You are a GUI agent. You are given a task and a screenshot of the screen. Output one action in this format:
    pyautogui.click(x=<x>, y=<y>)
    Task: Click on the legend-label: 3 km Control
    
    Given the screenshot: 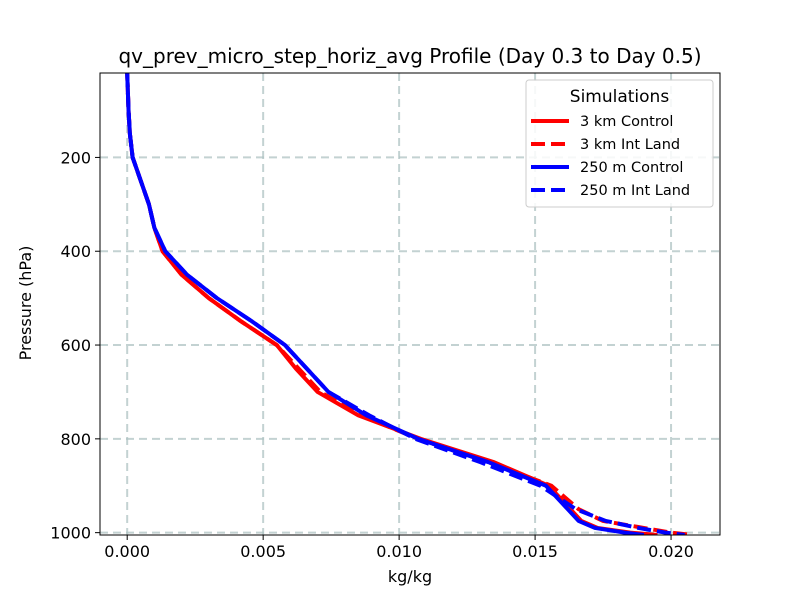 What is the action you would take?
    pyautogui.click(x=626, y=122)
    